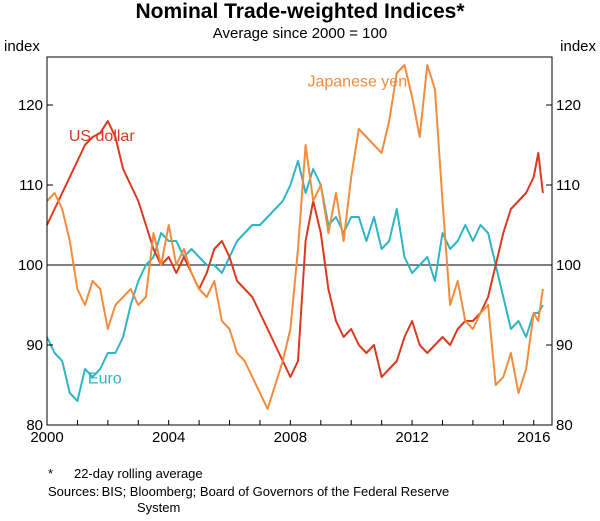  I want to click on y-tick-label-left: 120, so click(30, 105).